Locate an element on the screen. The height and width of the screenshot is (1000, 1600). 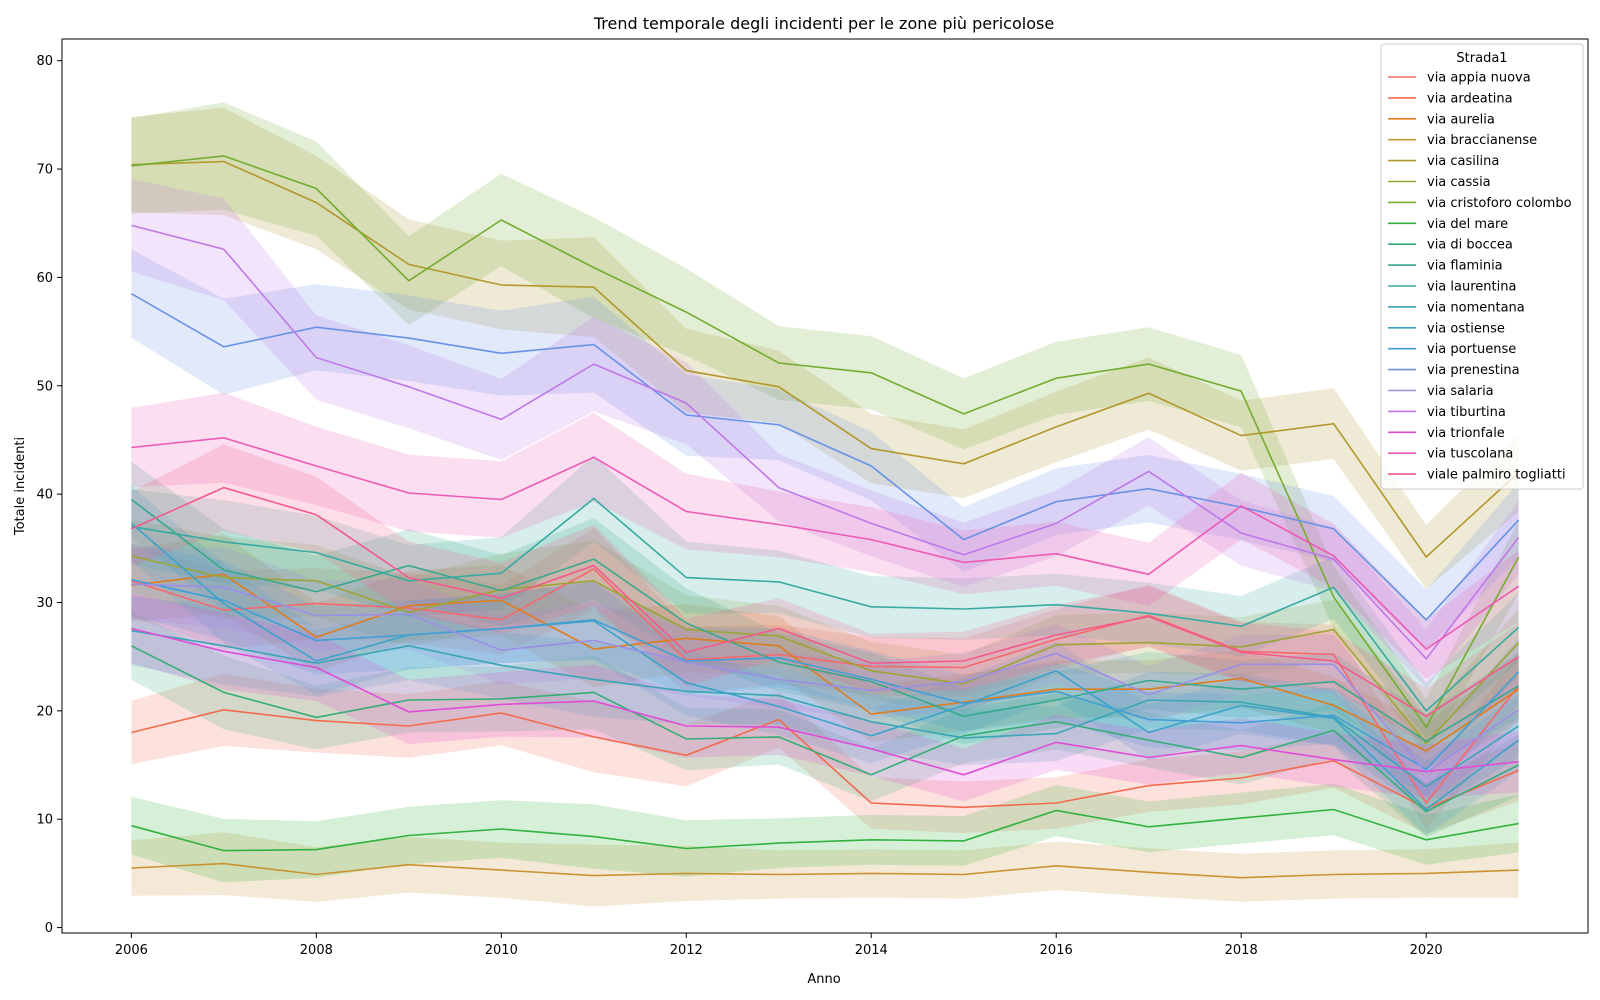
legend-item-label: via tuscolana is located at coordinates (1470, 454).